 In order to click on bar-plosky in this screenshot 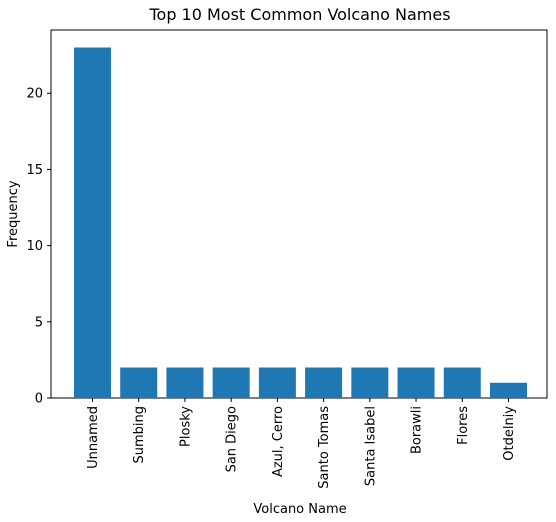, I will do `click(185, 382)`.